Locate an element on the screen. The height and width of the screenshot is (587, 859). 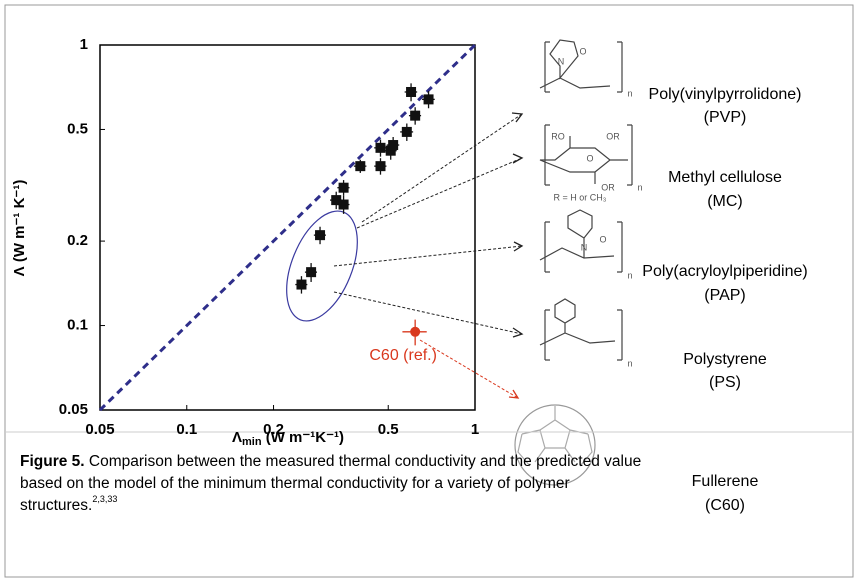
y-tick-label: 0.5 is located at coordinates (77, 128).